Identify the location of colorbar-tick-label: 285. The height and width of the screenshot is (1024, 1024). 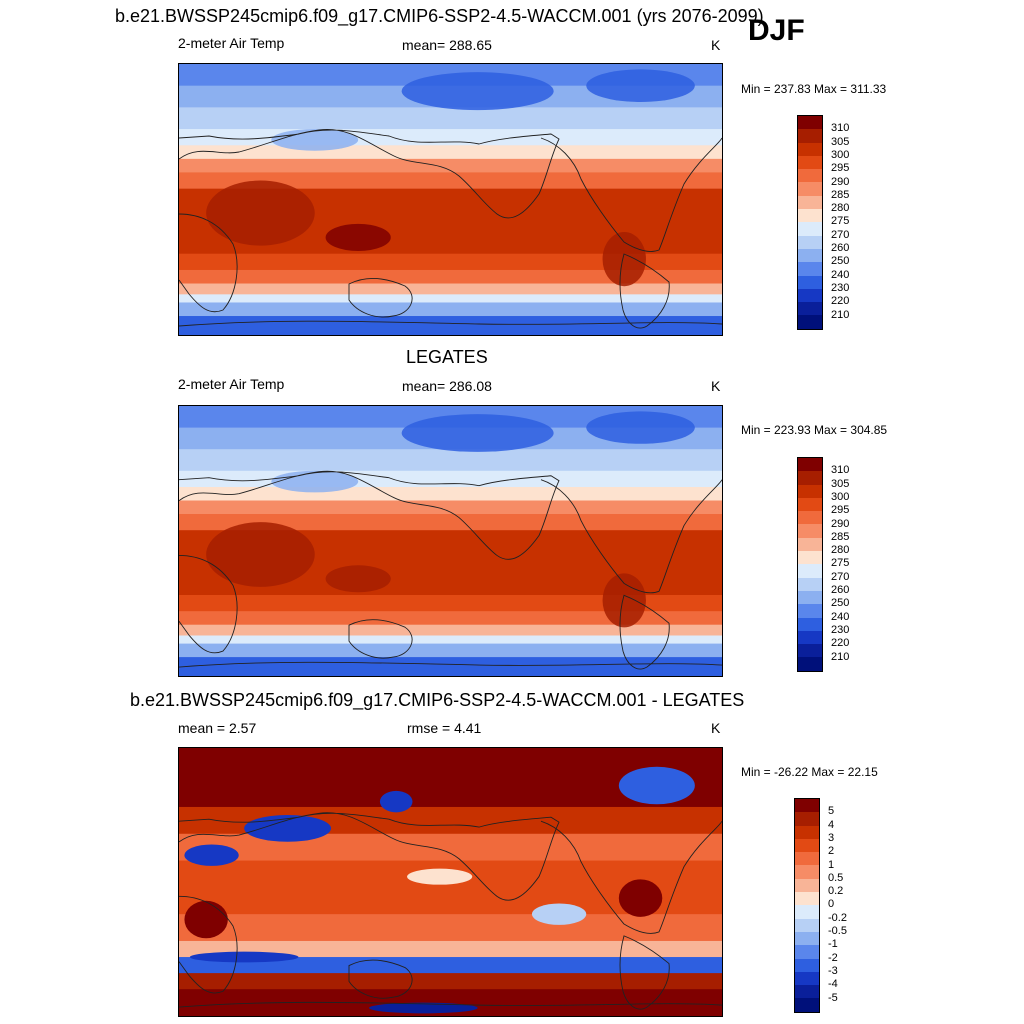
(840, 536).